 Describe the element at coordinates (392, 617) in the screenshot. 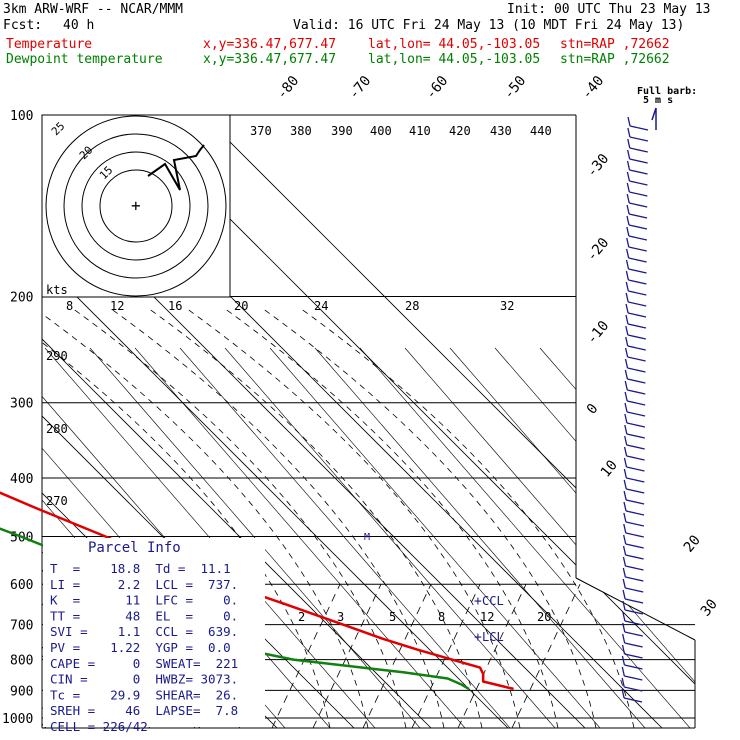

I see `mixing-ratio-label: 5` at that location.